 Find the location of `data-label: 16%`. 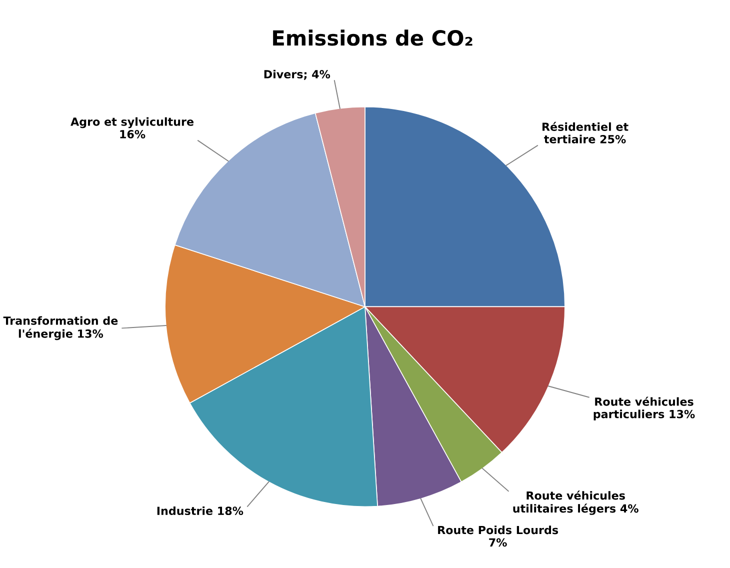

data-label: 16% is located at coordinates (133, 134).